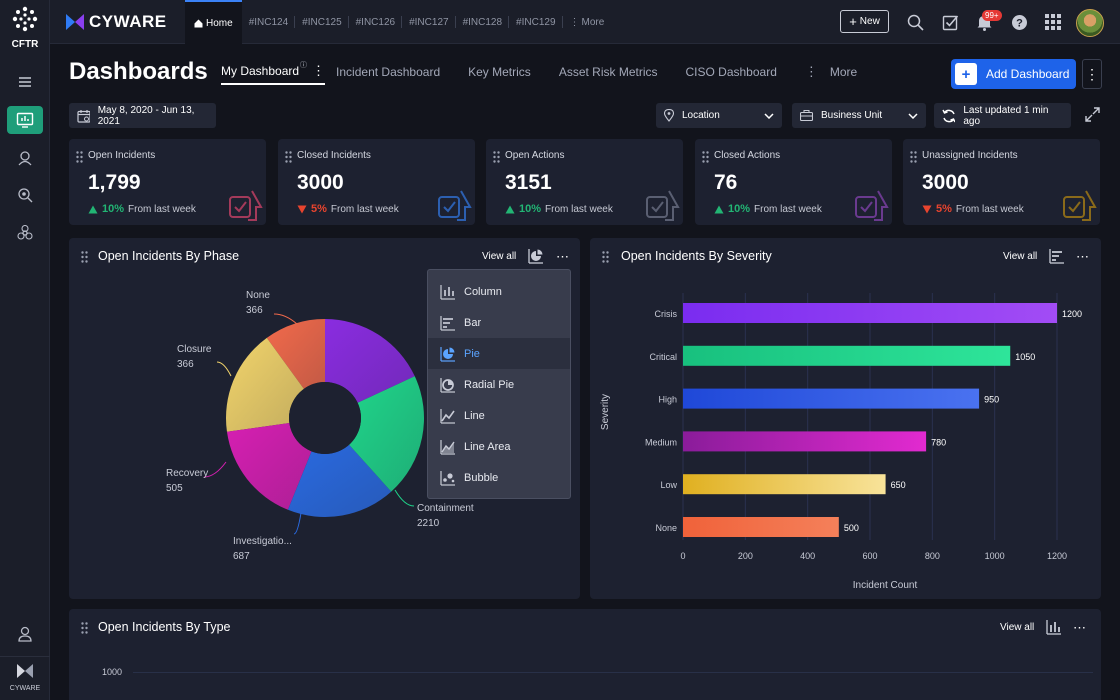  Describe the element at coordinates (25, 634) in the screenshot. I see `user-profile-icon` at that location.